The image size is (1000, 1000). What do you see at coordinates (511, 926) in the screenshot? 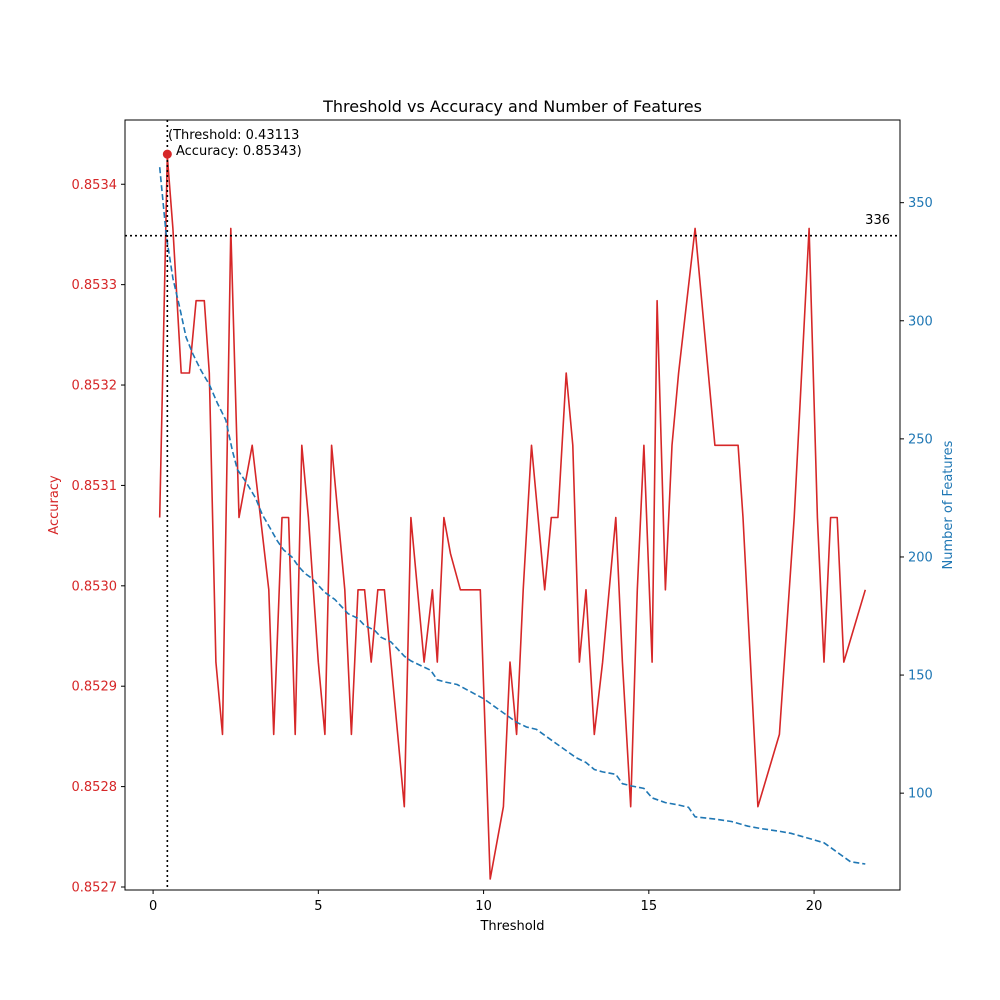
I see `x-axis-label: Threshold` at bounding box center [511, 926].